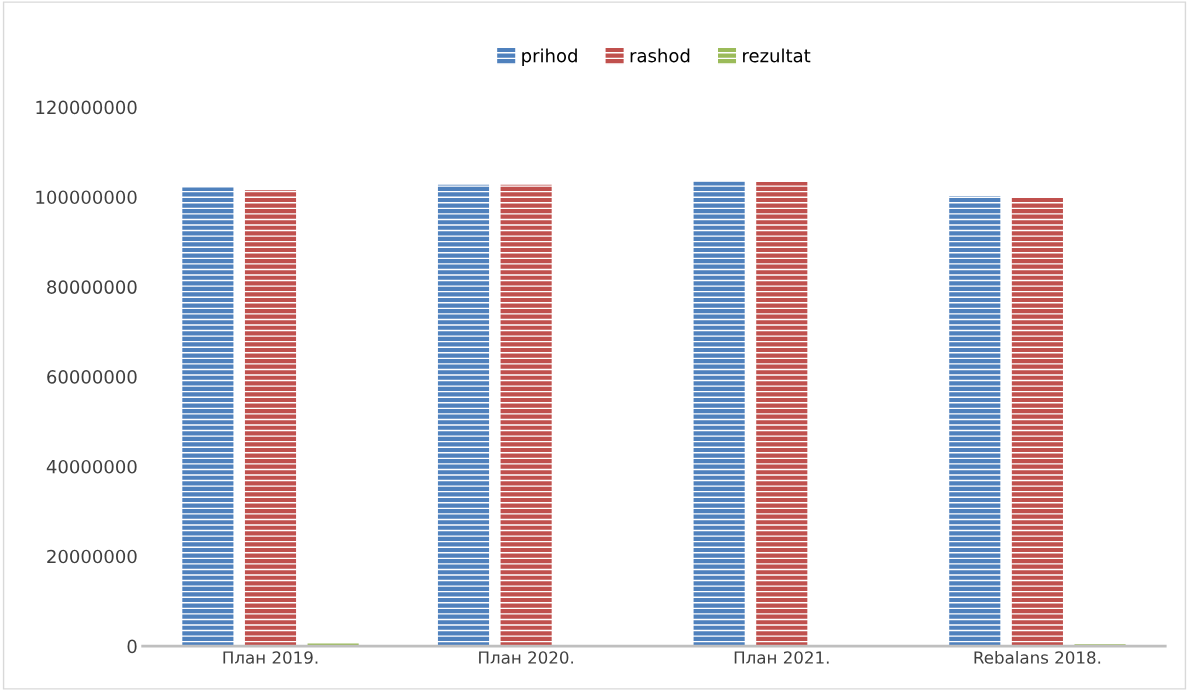  What do you see at coordinates (92, 377) in the screenshot?
I see `y-tick-label: 60000000` at bounding box center [92, 377].